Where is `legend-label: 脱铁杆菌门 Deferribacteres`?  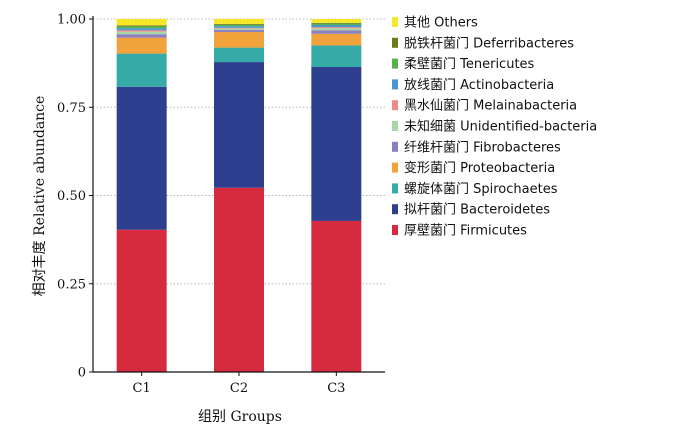
legend-label: 脱铁杆菌门 Deferribacteres is located at coordinates (489, 43).